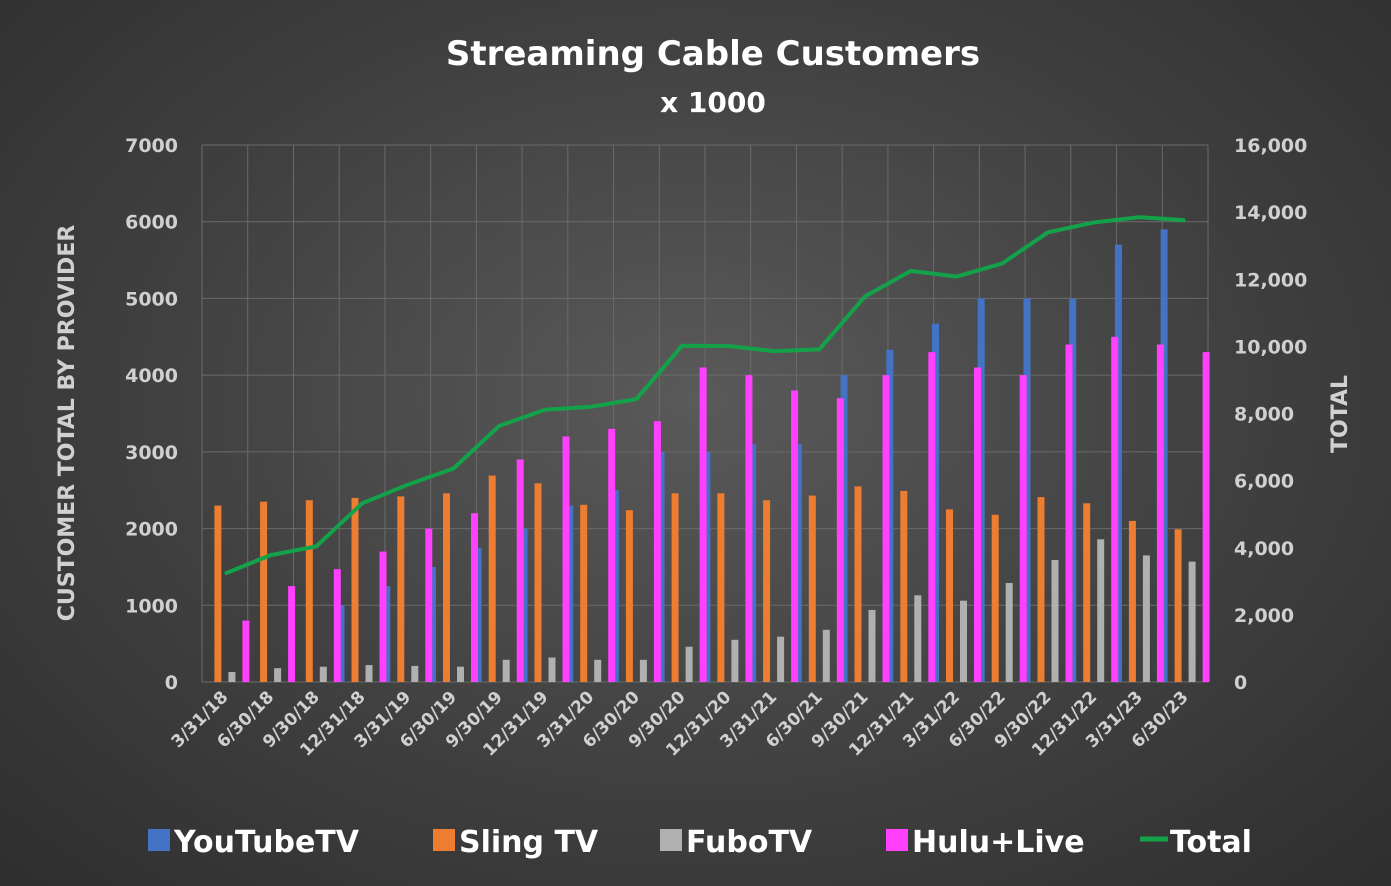 The width and height of the screenshot is (1391, 886). What do you see at coordinates (1264, 616) in the screenshot?
I see `y2-tick-label: 2,000` at bounding box center [1264, 616].